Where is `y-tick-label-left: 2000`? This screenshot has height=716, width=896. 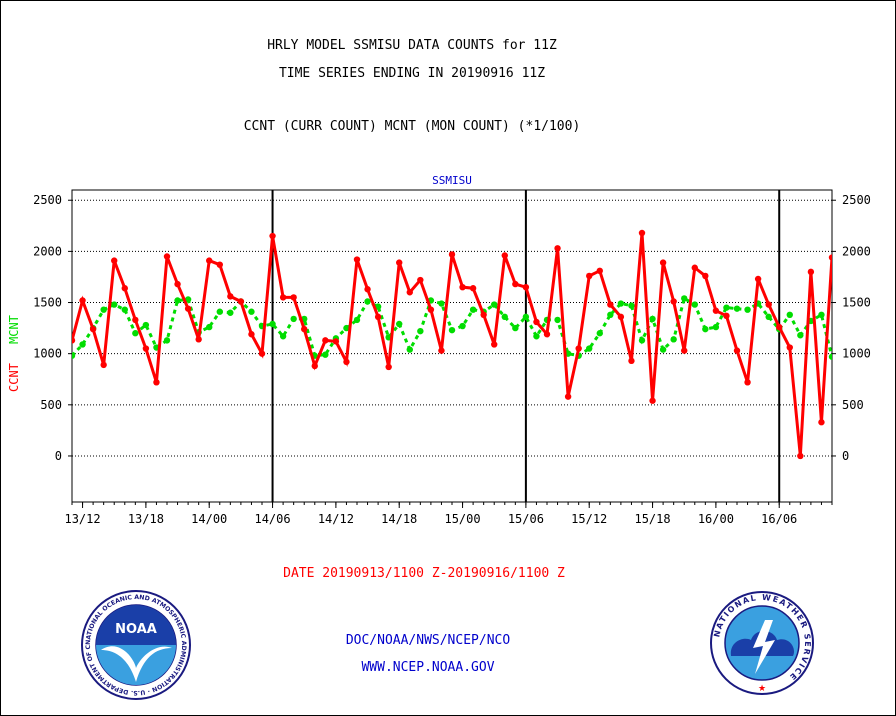
y-tick-label-left: 2000 is located at coordinates (47, 251).